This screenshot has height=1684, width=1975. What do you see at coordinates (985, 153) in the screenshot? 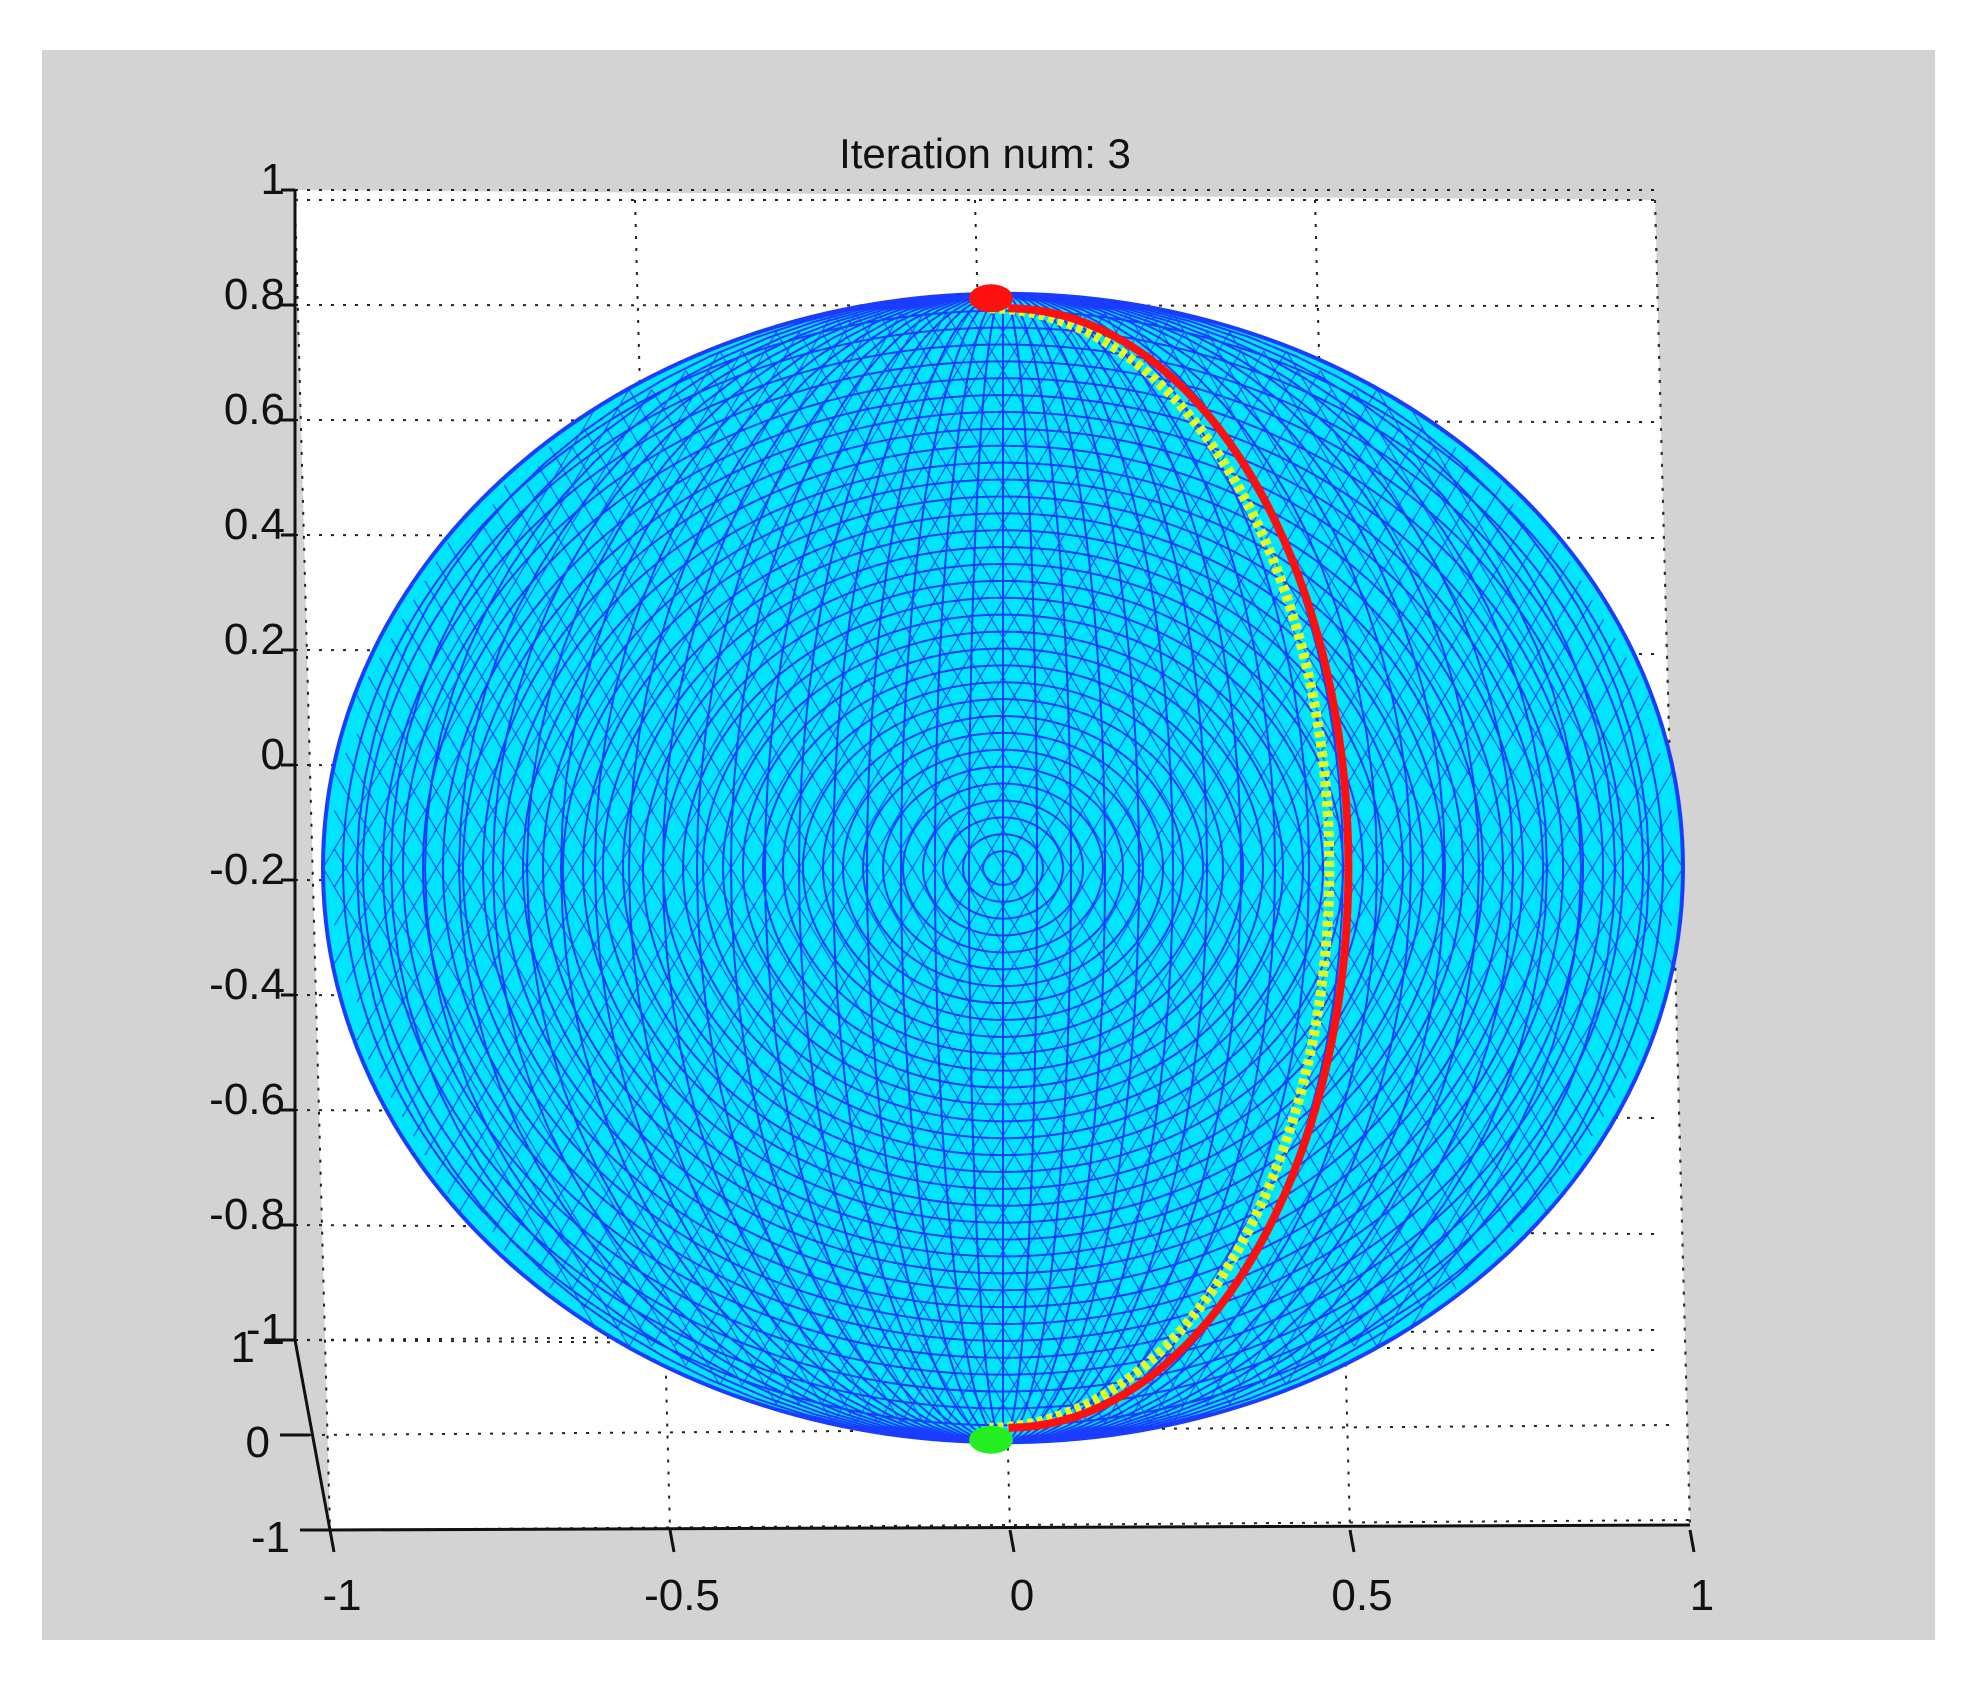
I see `chart-title: Iteration num: 3` at bounding box center [985, 153].